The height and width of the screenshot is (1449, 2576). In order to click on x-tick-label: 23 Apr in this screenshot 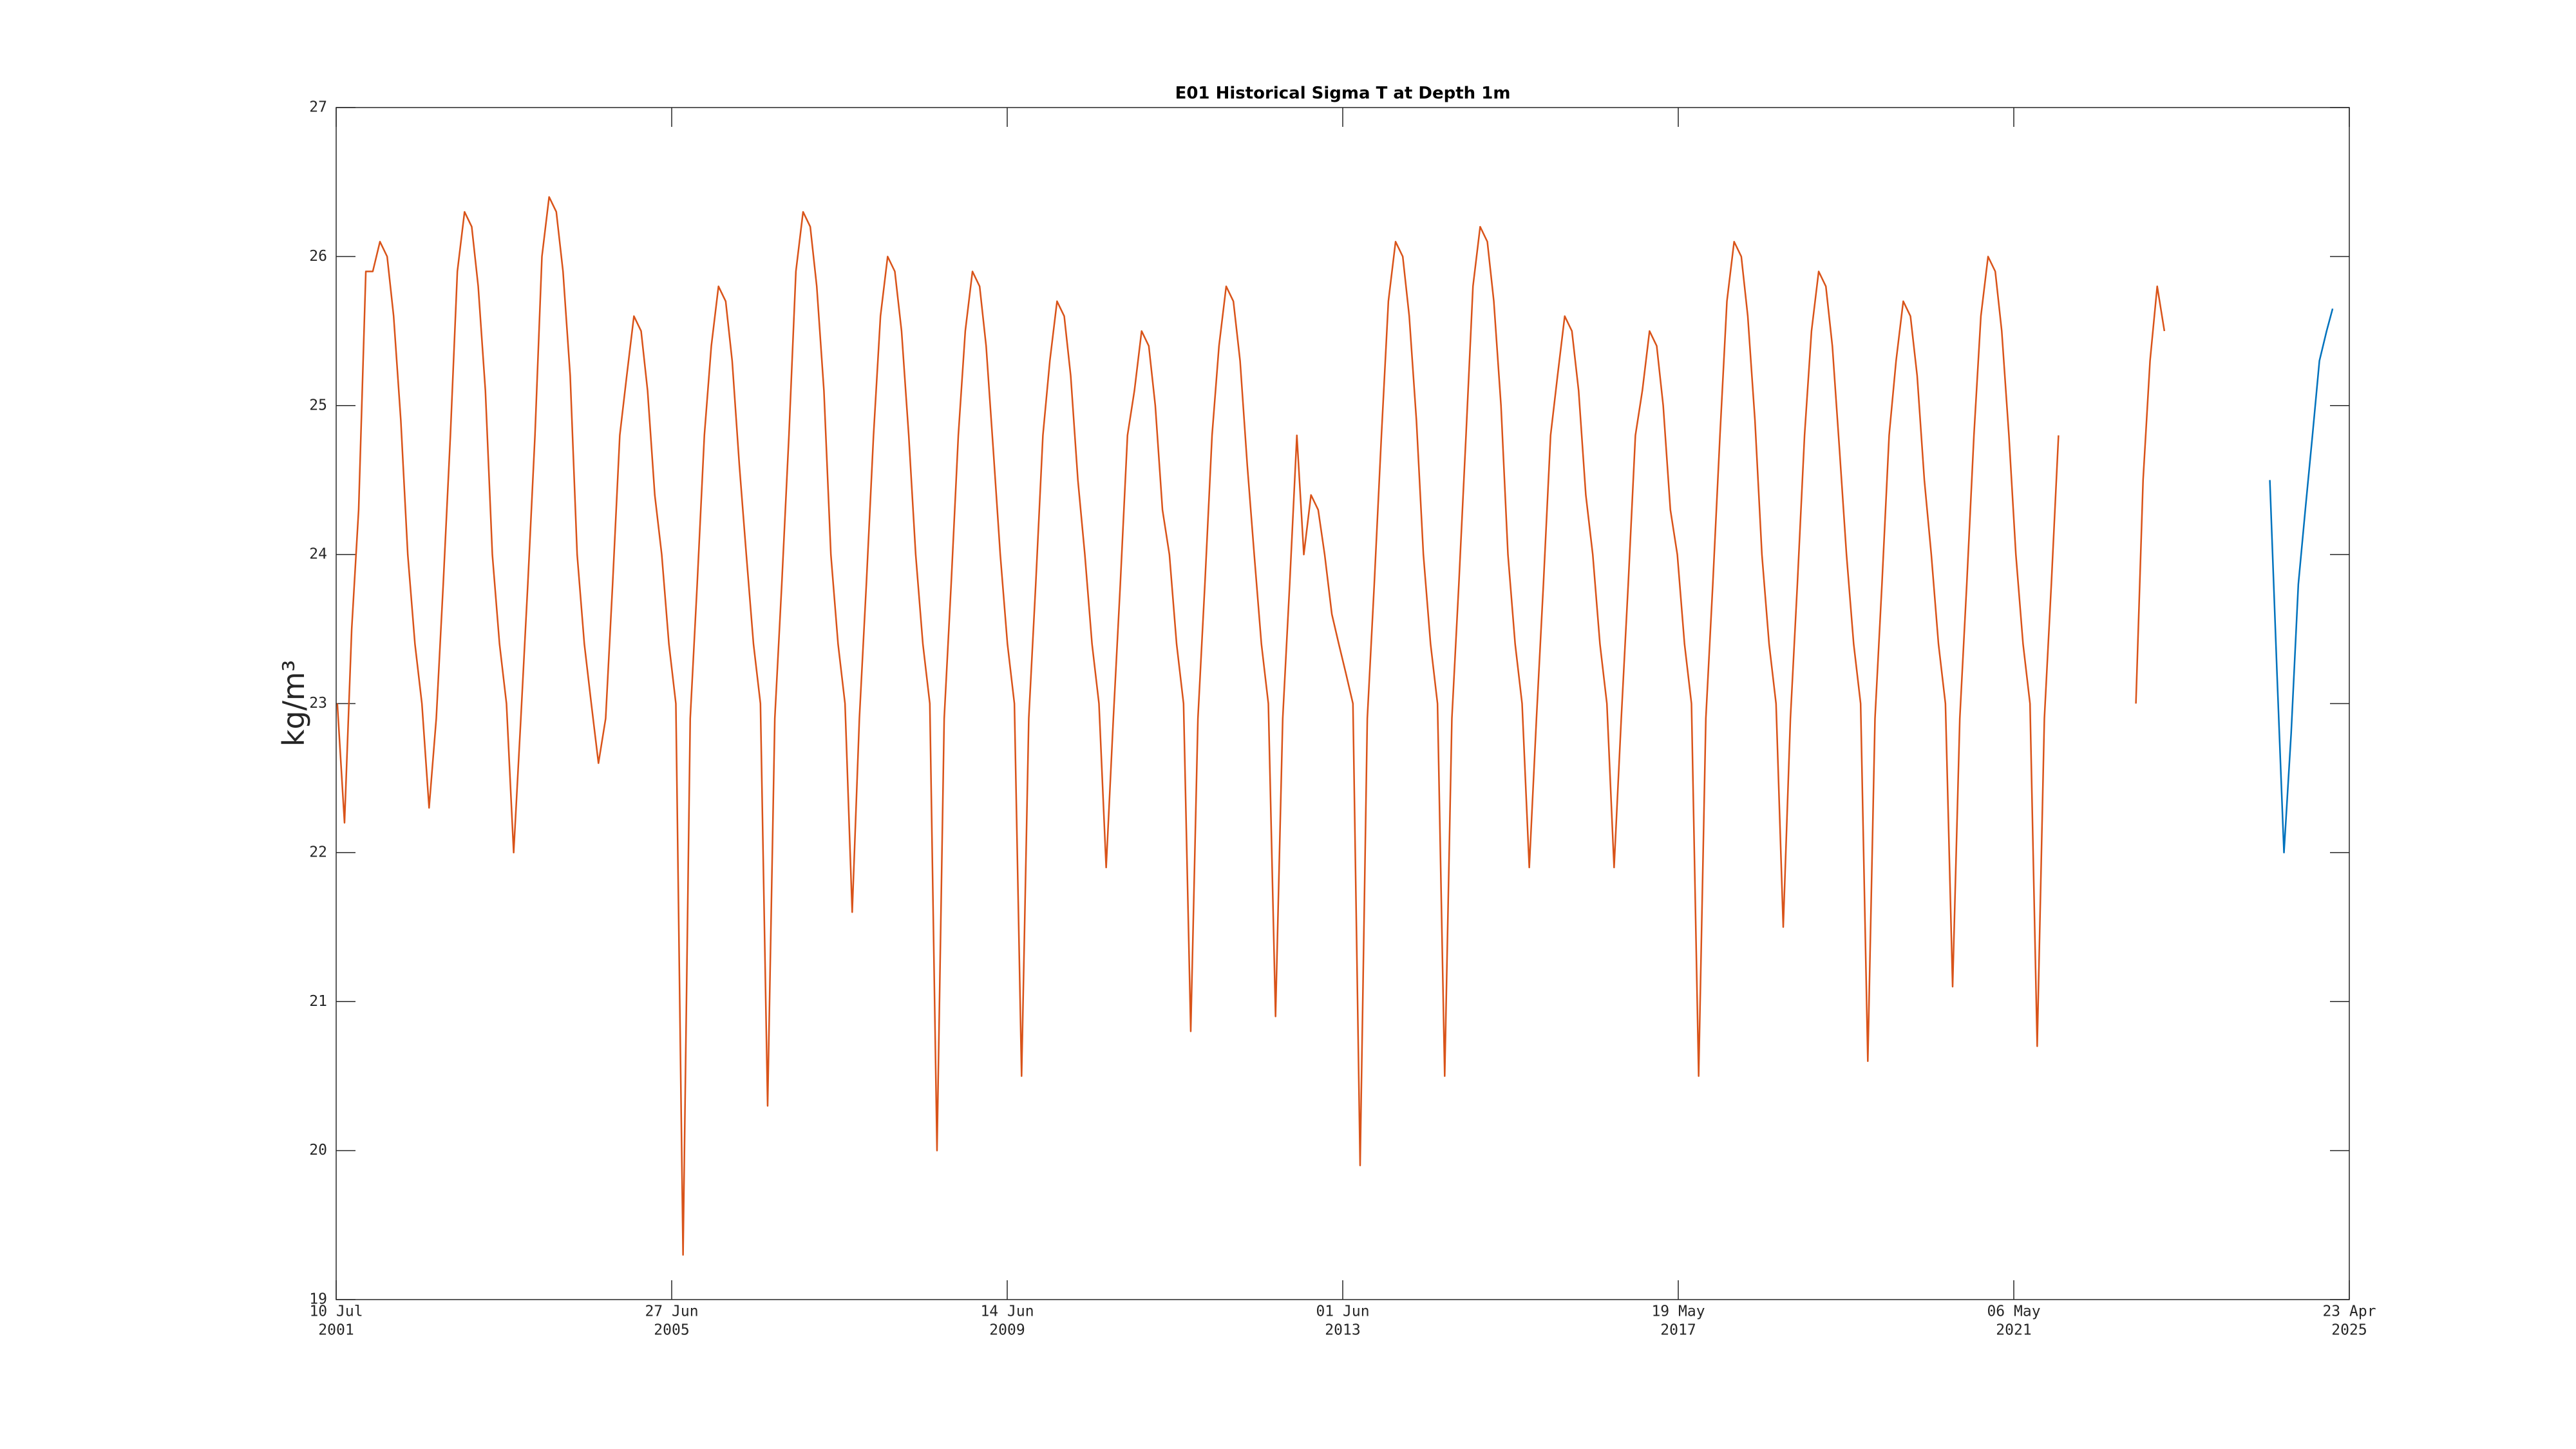, I will do `click(2349, 1311)`.